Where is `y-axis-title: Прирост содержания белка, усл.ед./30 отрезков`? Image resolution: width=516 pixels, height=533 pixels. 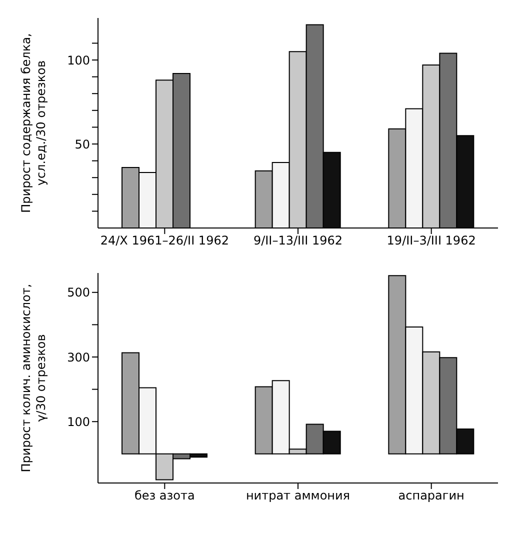
y-axis-title: Прирост содержания белка, усл.ед./30 отрезков is located at coordinates (33, 123).